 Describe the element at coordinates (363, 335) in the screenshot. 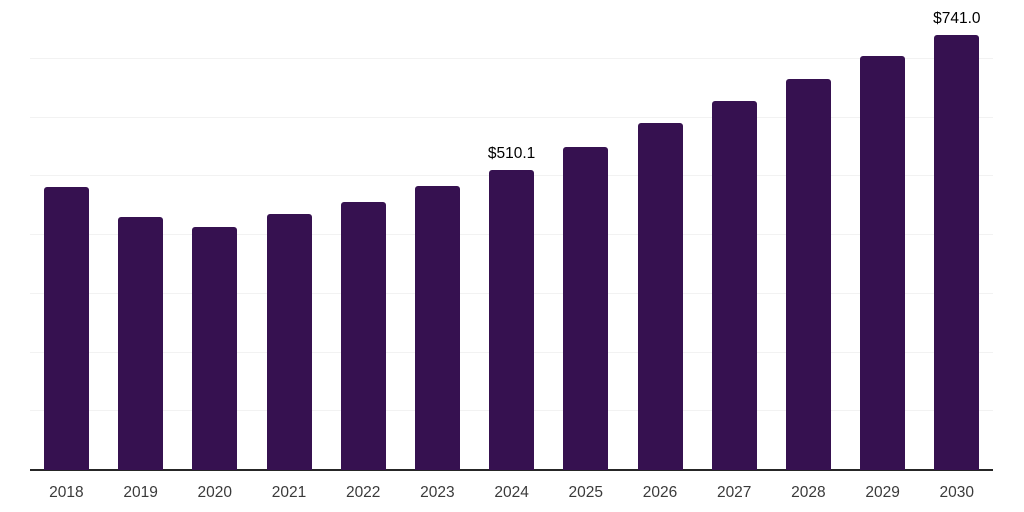

I see `bar-2022` at that location.